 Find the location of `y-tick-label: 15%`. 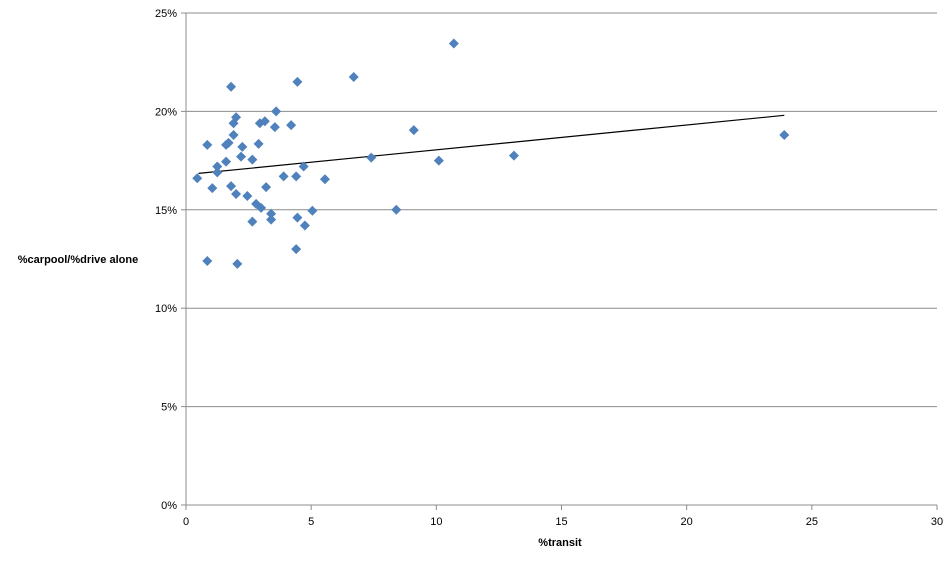

y-tick-label: 15% is located at coordinates (166, 211).